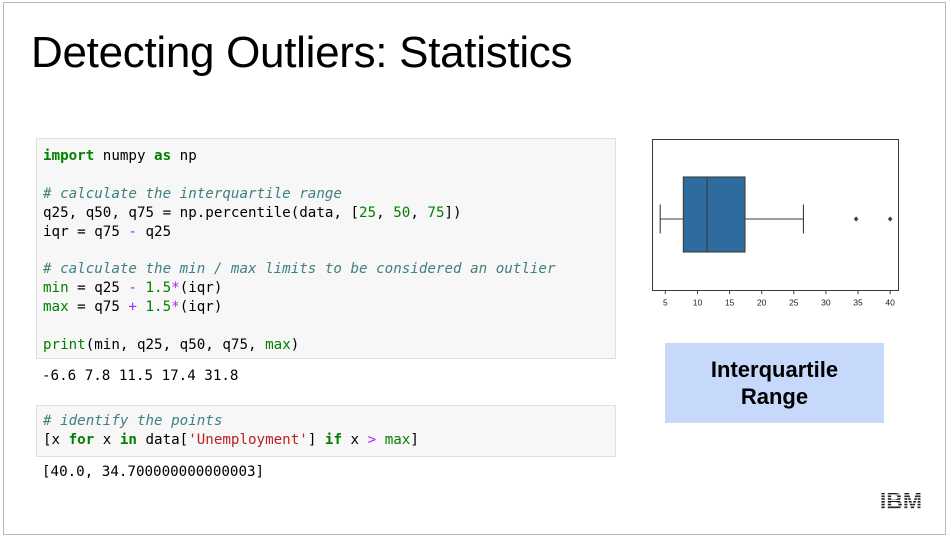  What do you see at coordinates (890, 303) in the screenshot?
I see `x-tick-label: 40` at bounding box center [890, 303].